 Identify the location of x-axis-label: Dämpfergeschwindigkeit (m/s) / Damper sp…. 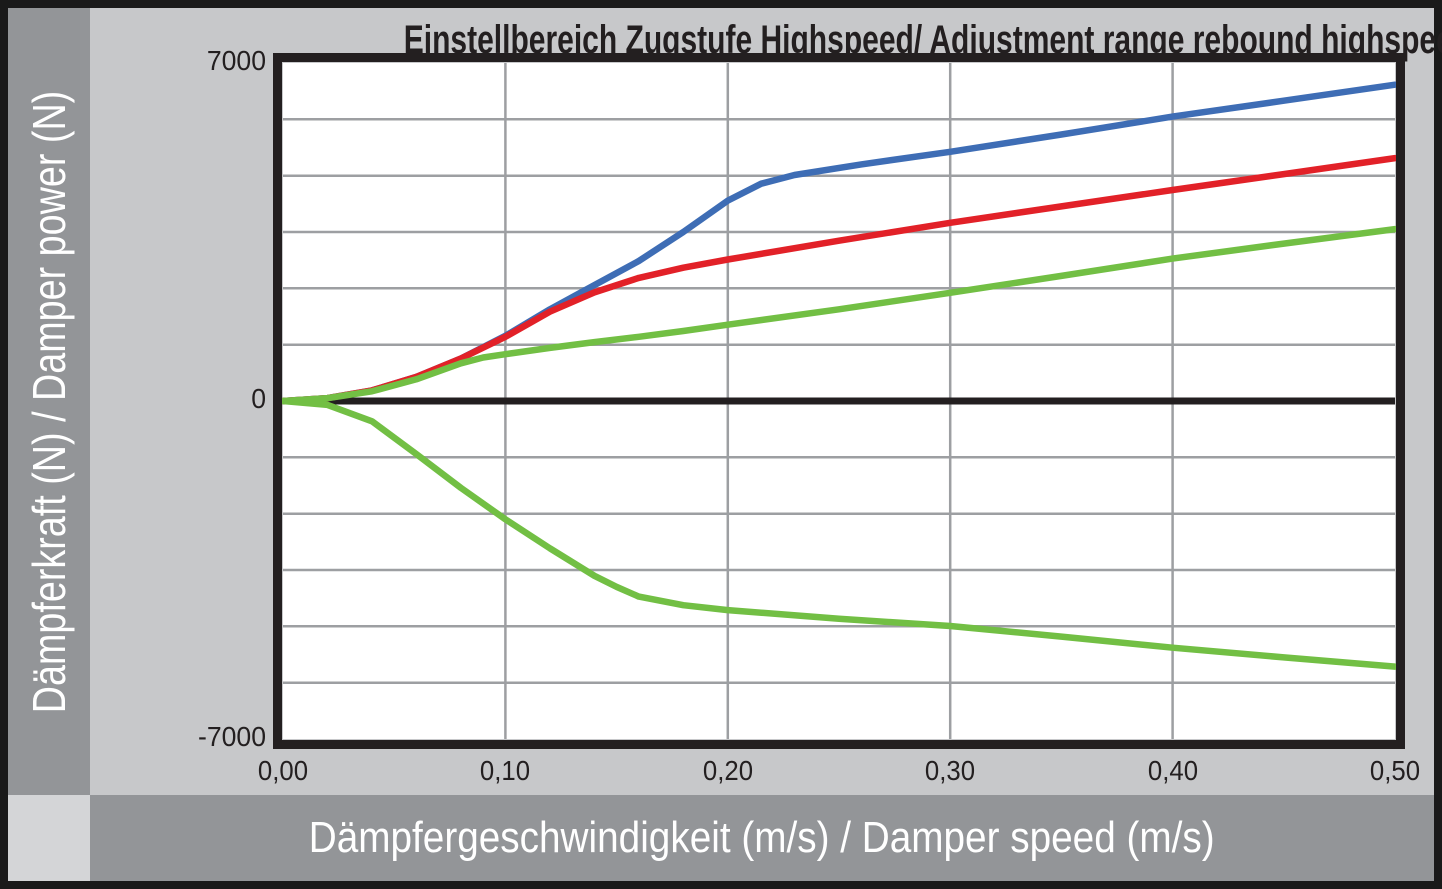
(762, 837).